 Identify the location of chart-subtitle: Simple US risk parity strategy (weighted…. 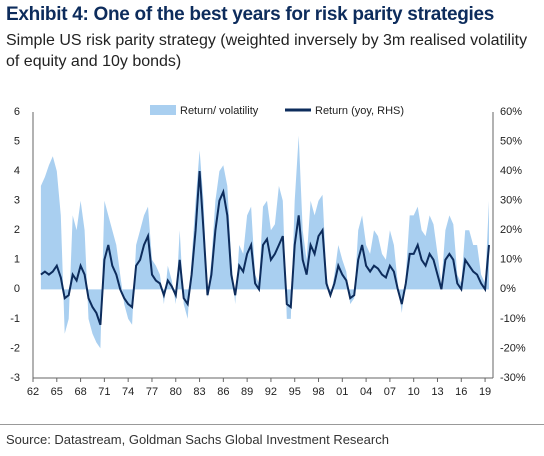
(267, 51).